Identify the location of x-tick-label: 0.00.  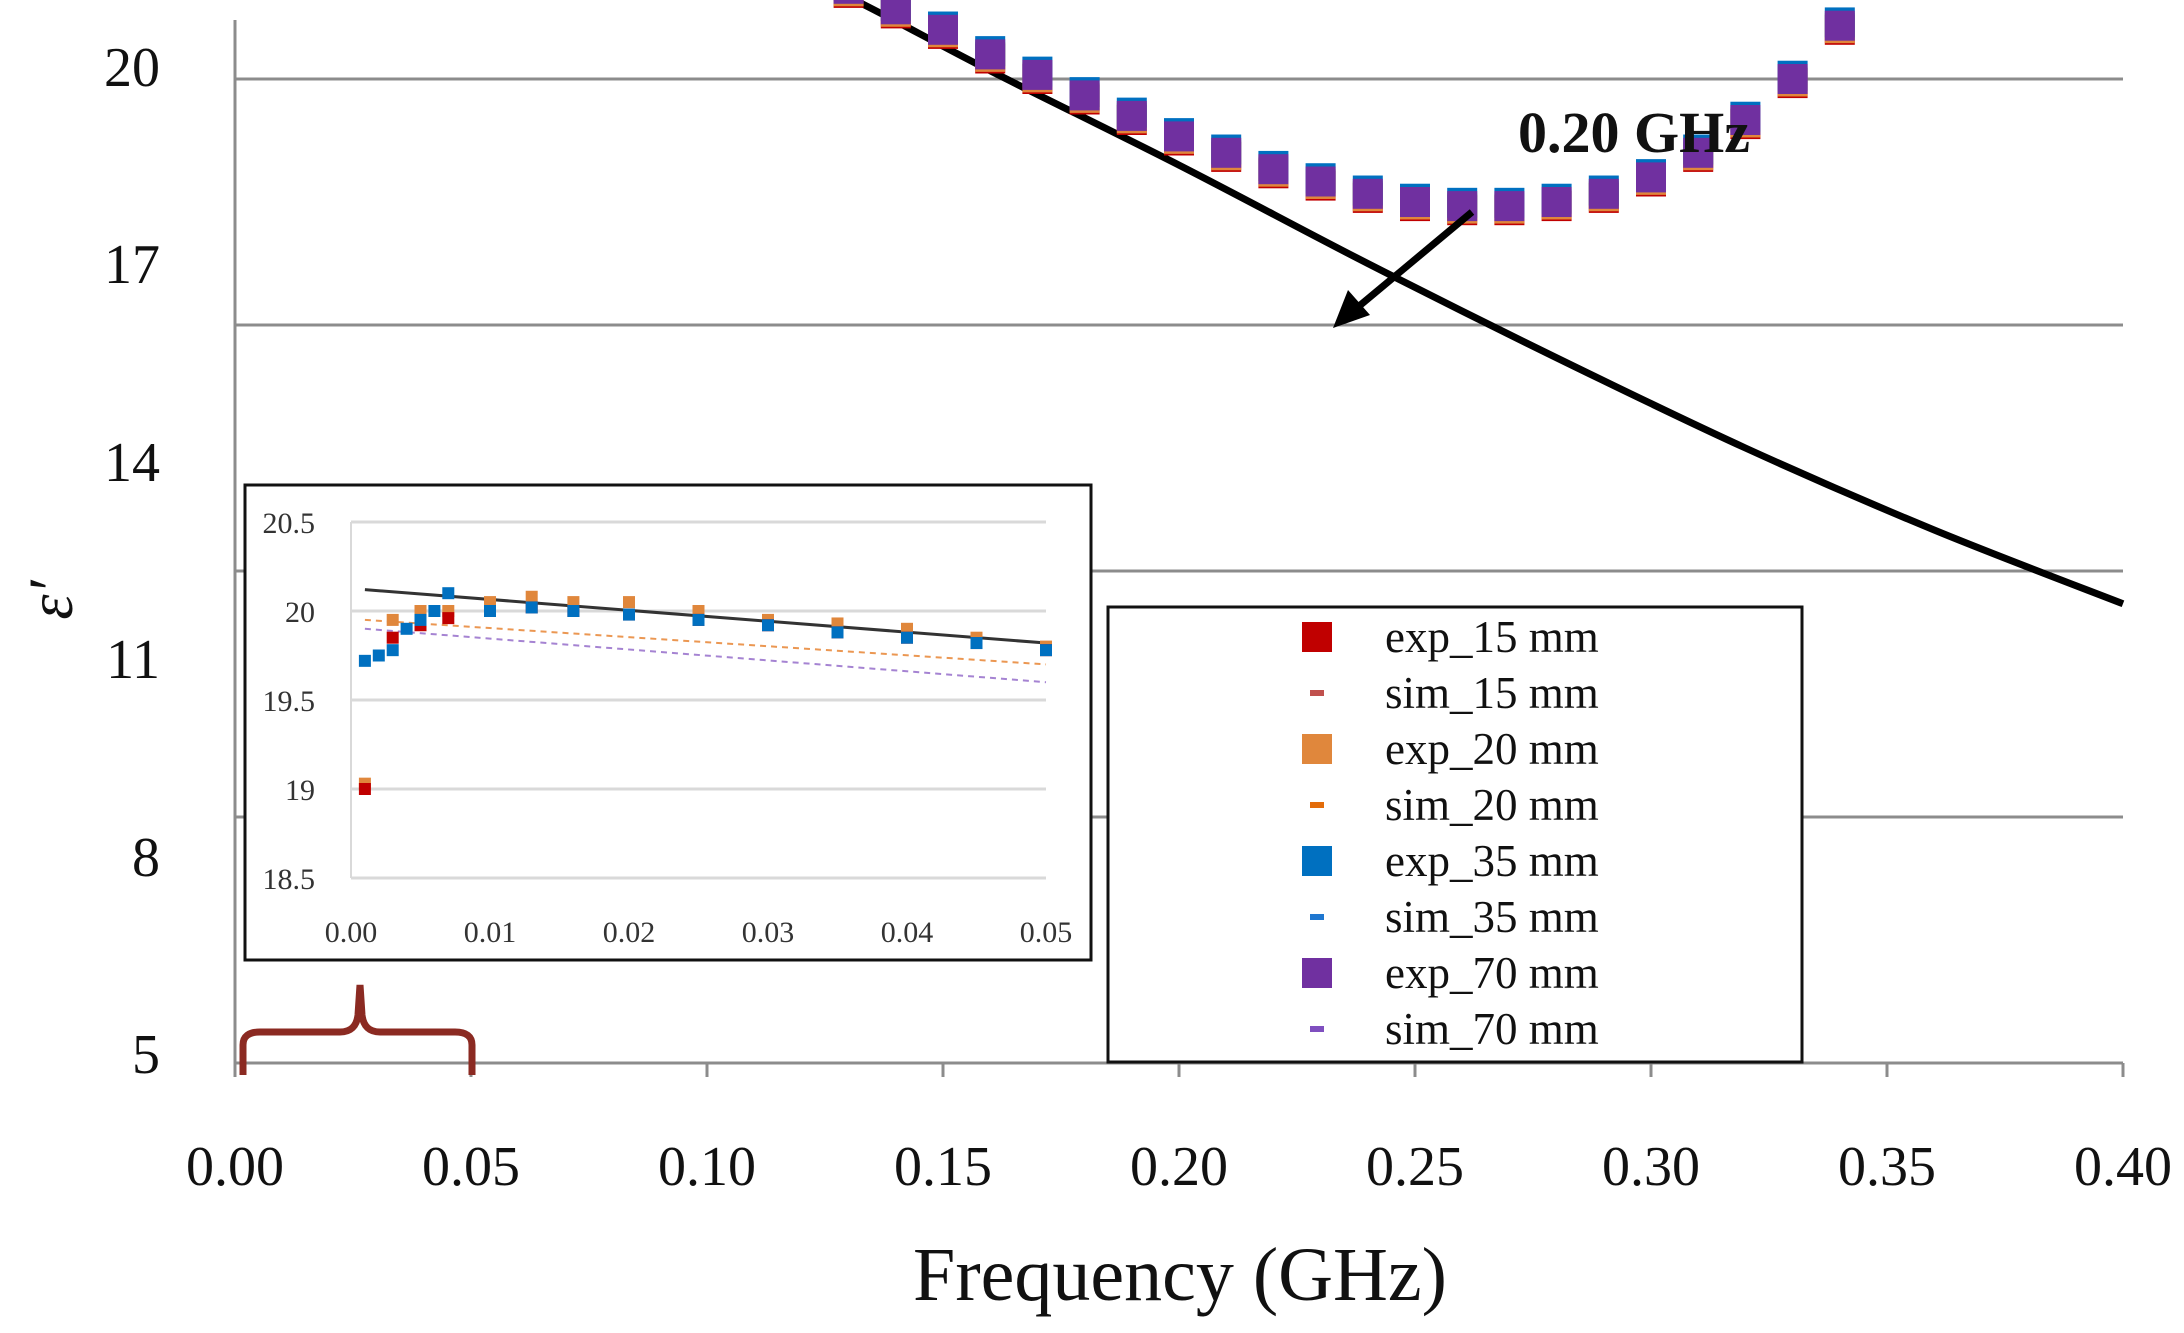
(235, 1167).